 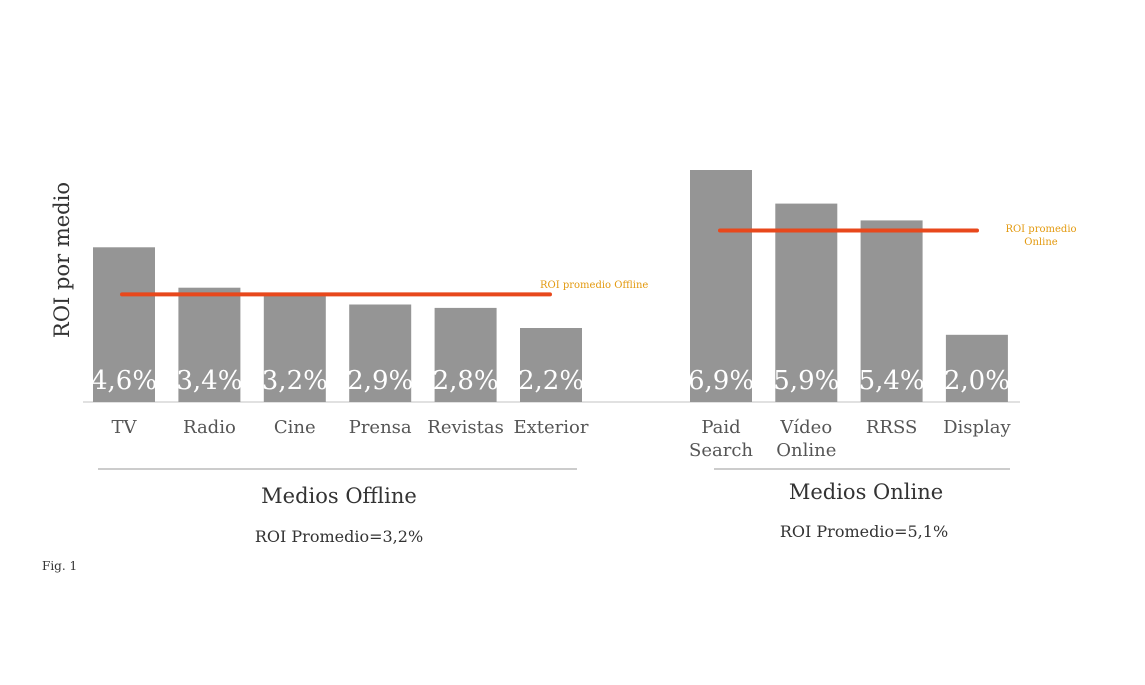 I want to click on group-average-online: ROI Promedio=5,1%, so click(x=864, y=531).